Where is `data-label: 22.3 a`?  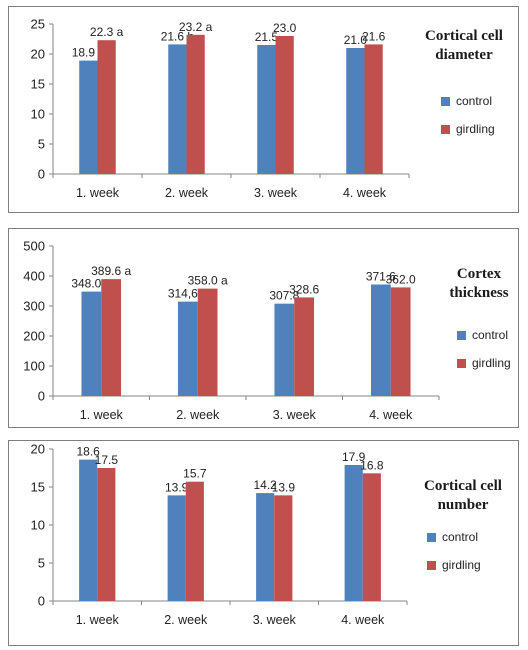
data-label: 22.3 a is located at coordinates (107, 32).